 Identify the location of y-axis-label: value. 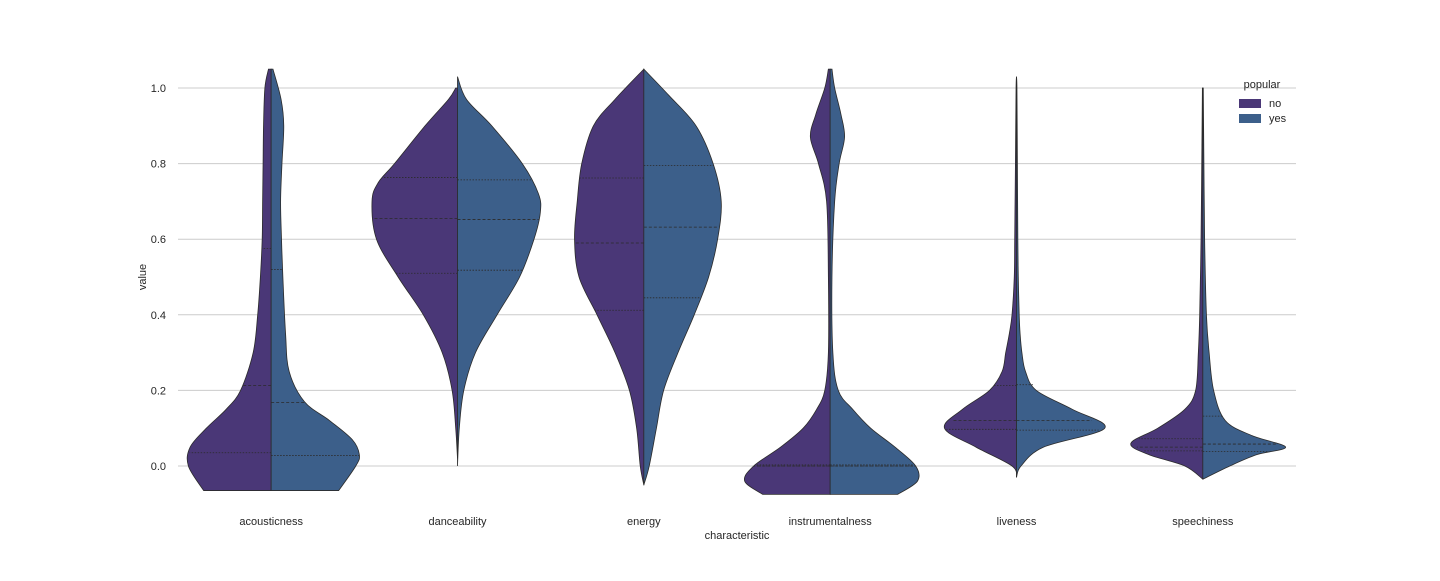
(143, 277).